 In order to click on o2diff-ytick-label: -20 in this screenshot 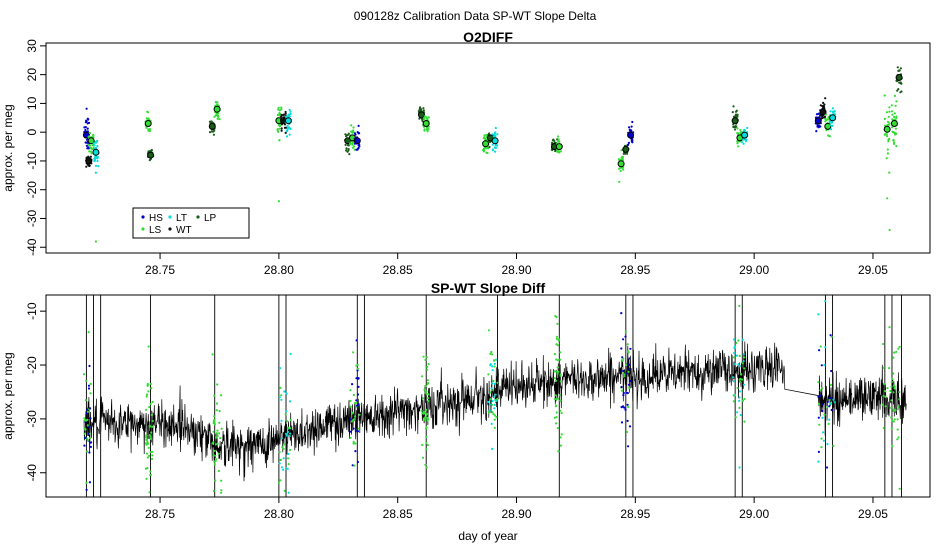, I will do `click(32, 190)`.